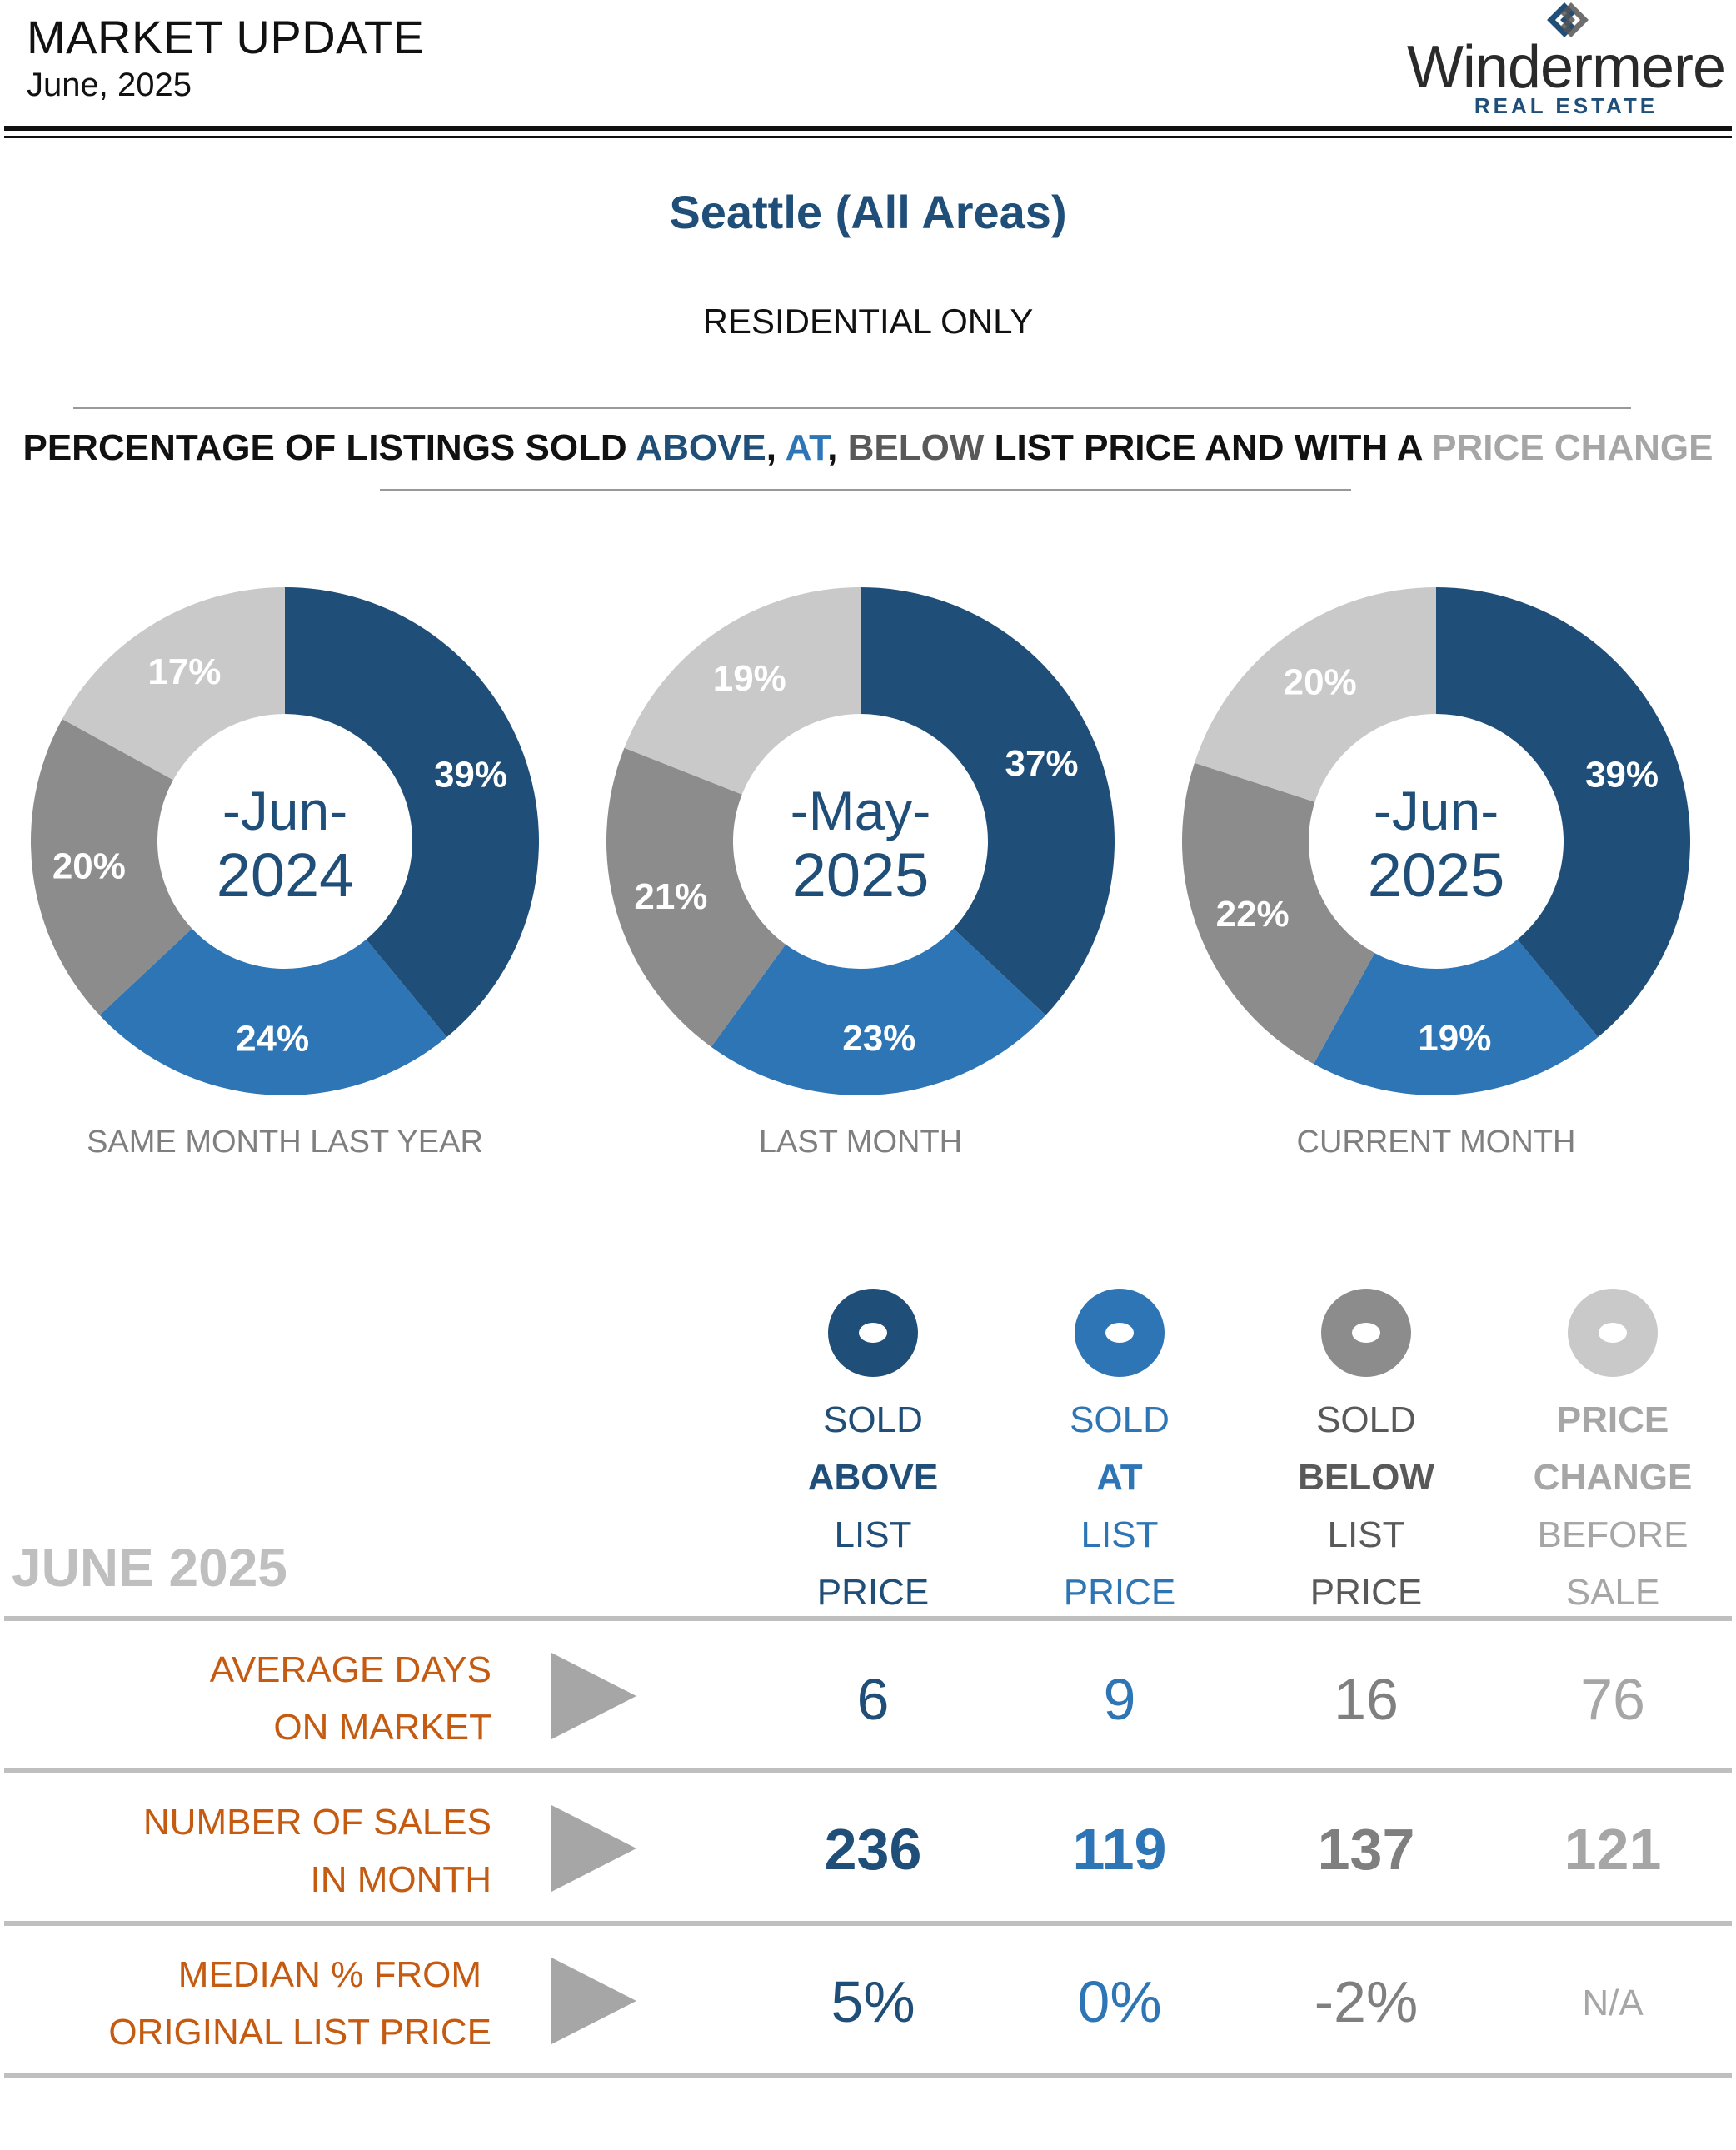 The image size is (1736, 2150). What do you see at coordinates (1253, 914) in the screenshot?
I see `donut-data-label: 22%` at bounding box center [1253, 914].